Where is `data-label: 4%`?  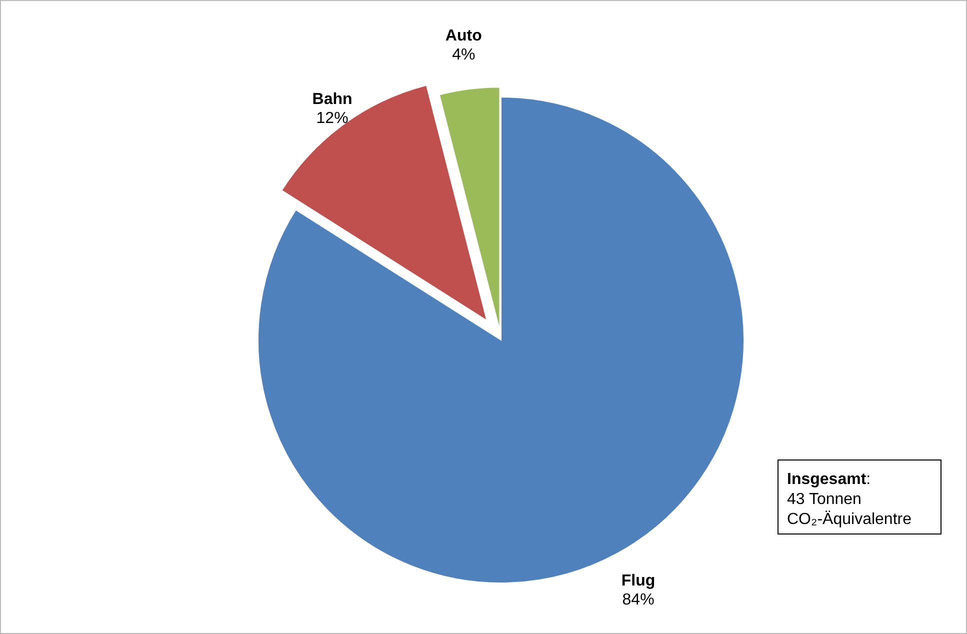
data-label: 4% is located at coordinates (464, 55).